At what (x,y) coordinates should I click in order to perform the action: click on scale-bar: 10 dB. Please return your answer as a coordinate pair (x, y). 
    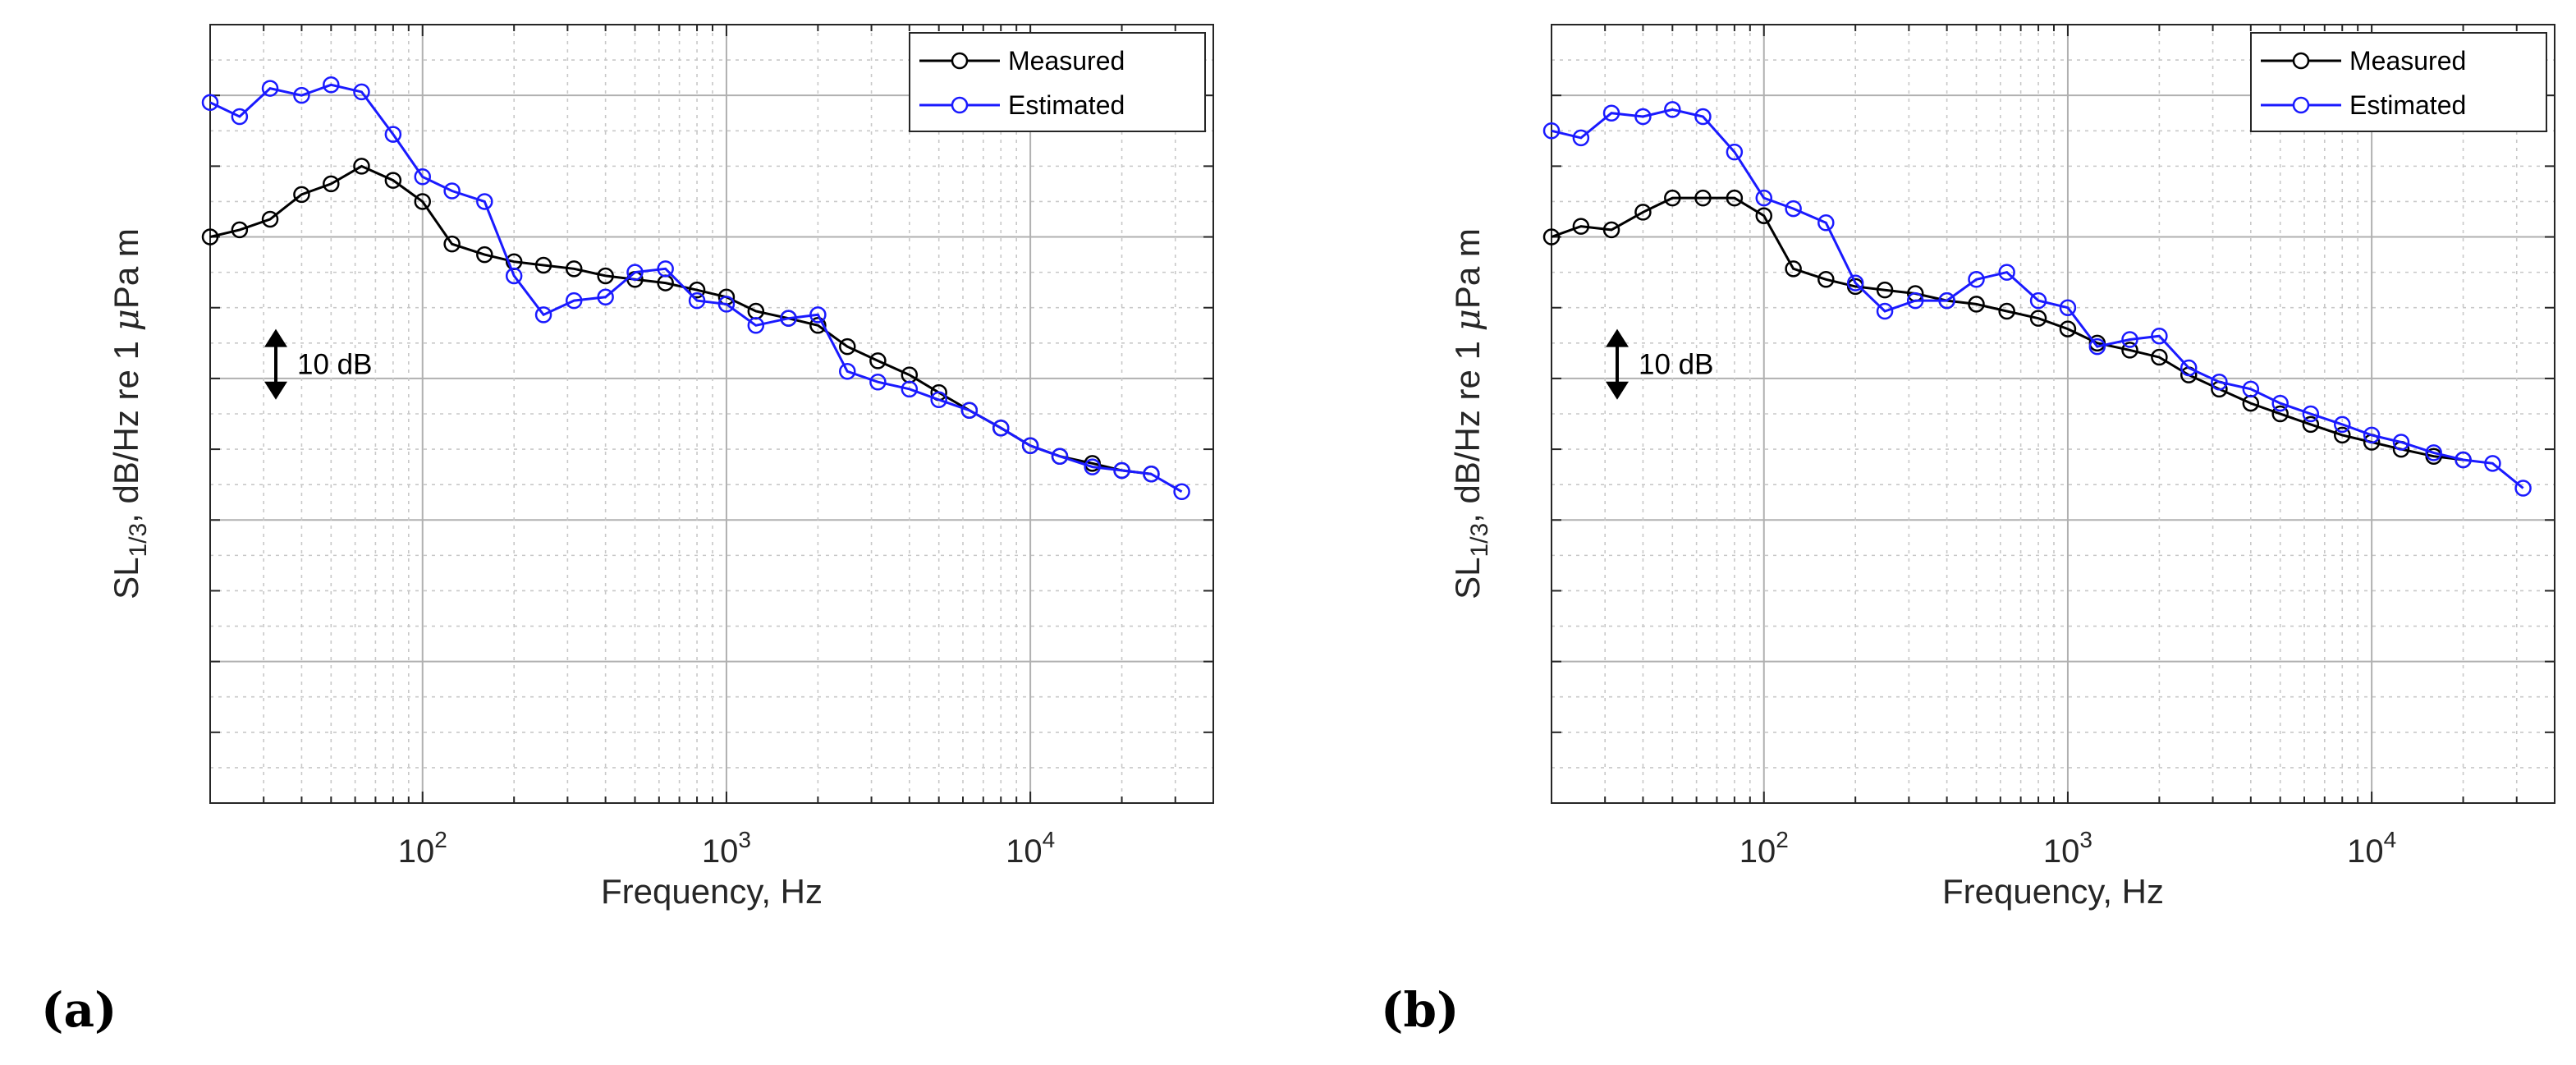
    Looking at the image, I should click on (318, 364).